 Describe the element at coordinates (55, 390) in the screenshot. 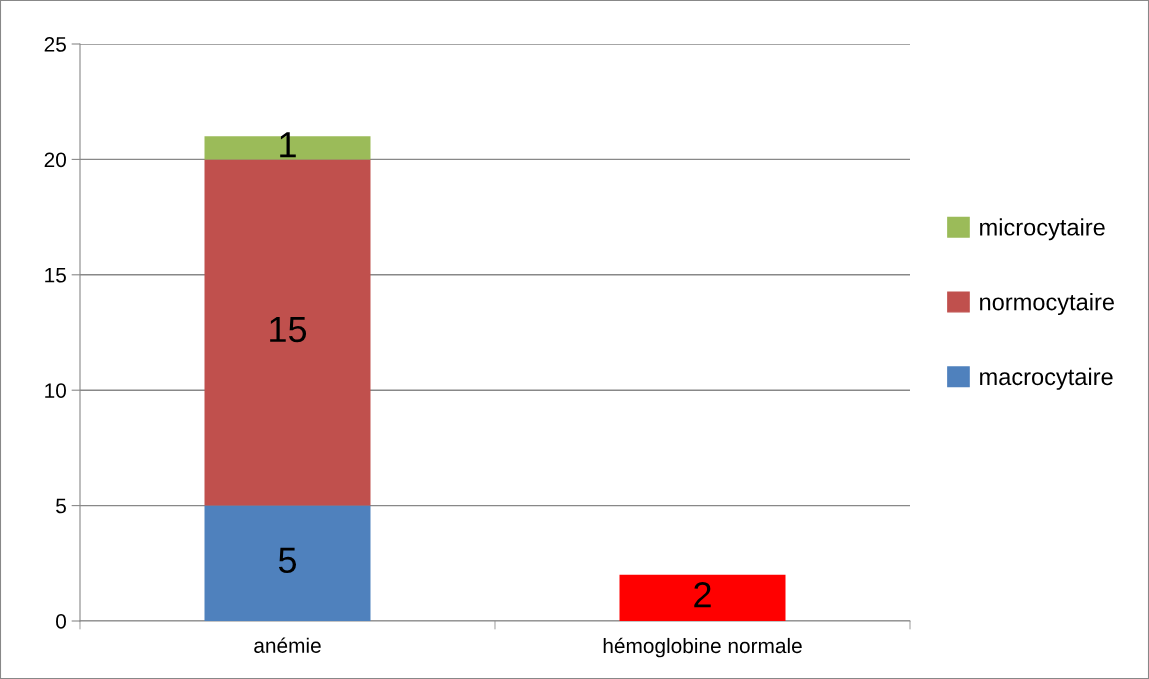

I see `y-tick-label: 10` at that location.